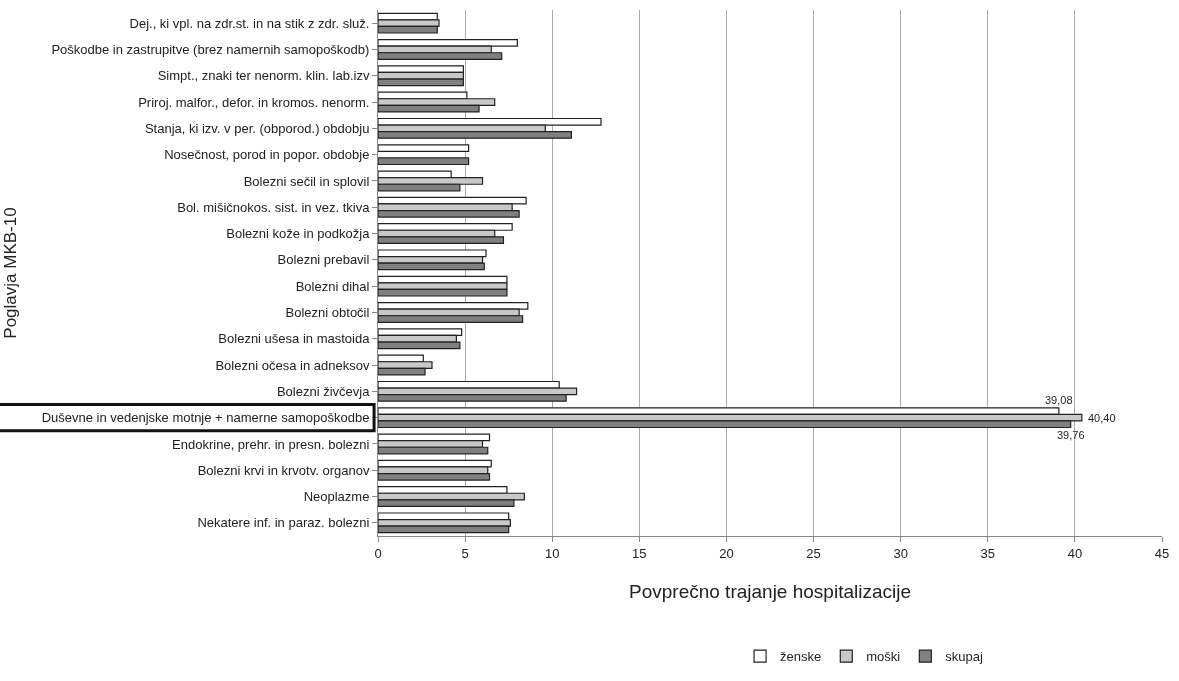  Describe the element at coordinates (336, 497) in the screenshot. I see `y-tick-label: Neoplazme` at that location.